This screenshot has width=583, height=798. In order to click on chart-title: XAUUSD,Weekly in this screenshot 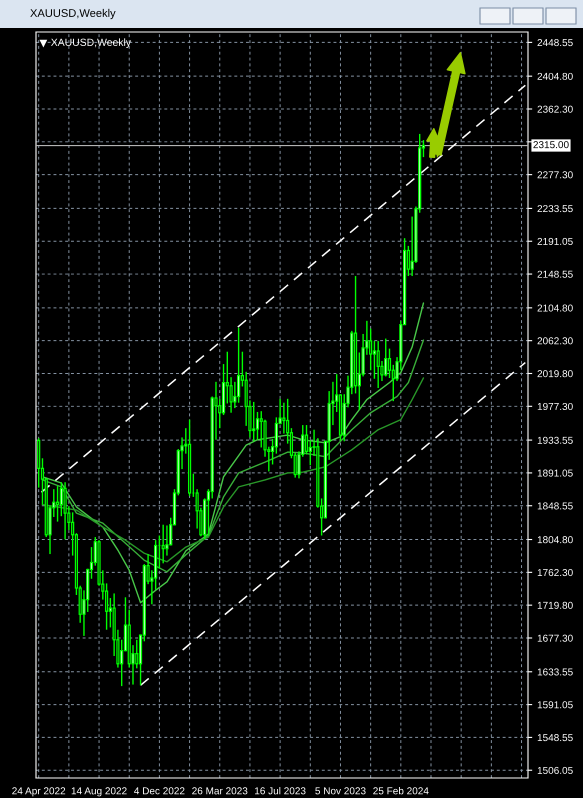, I will do `click(73, 14)`.